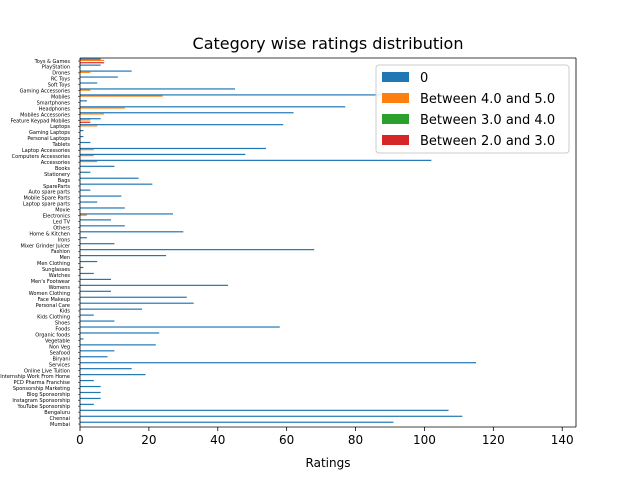 The height and width of the screenshot is (480, 640). What do you see at coordinates (487, 120) in the screenshot?
I see `legend-entry: Between 3.0 and 4.0` at bounding box center [487, 120].